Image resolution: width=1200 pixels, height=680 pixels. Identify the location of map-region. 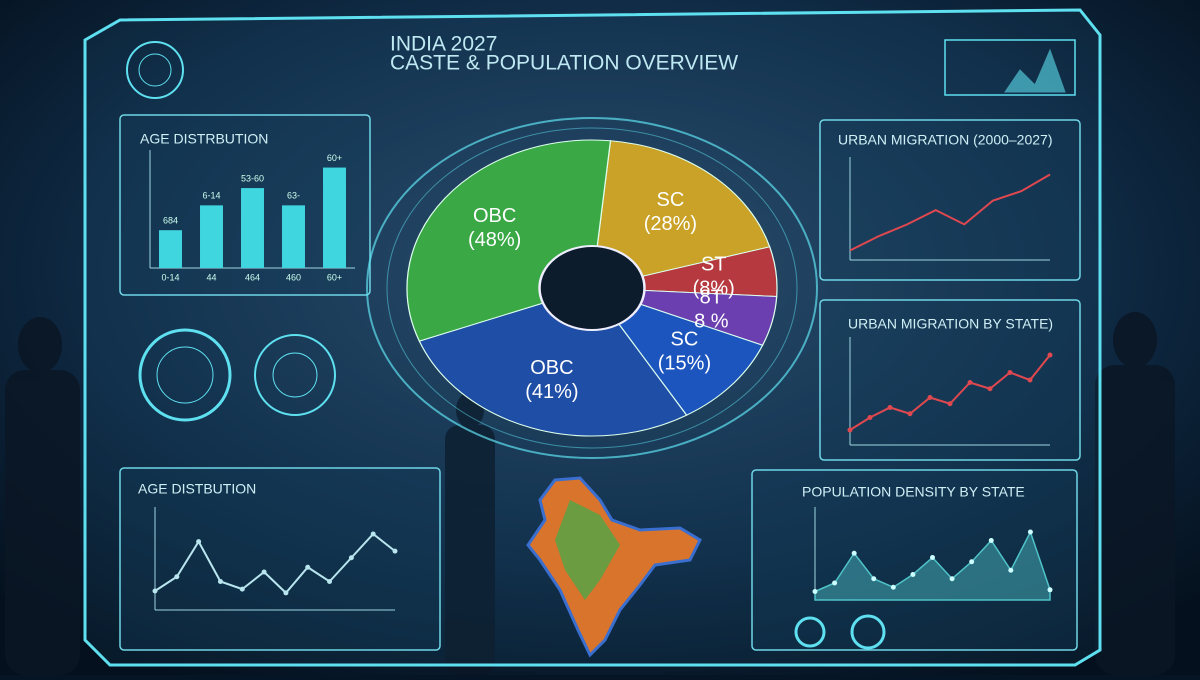
(587, 550).